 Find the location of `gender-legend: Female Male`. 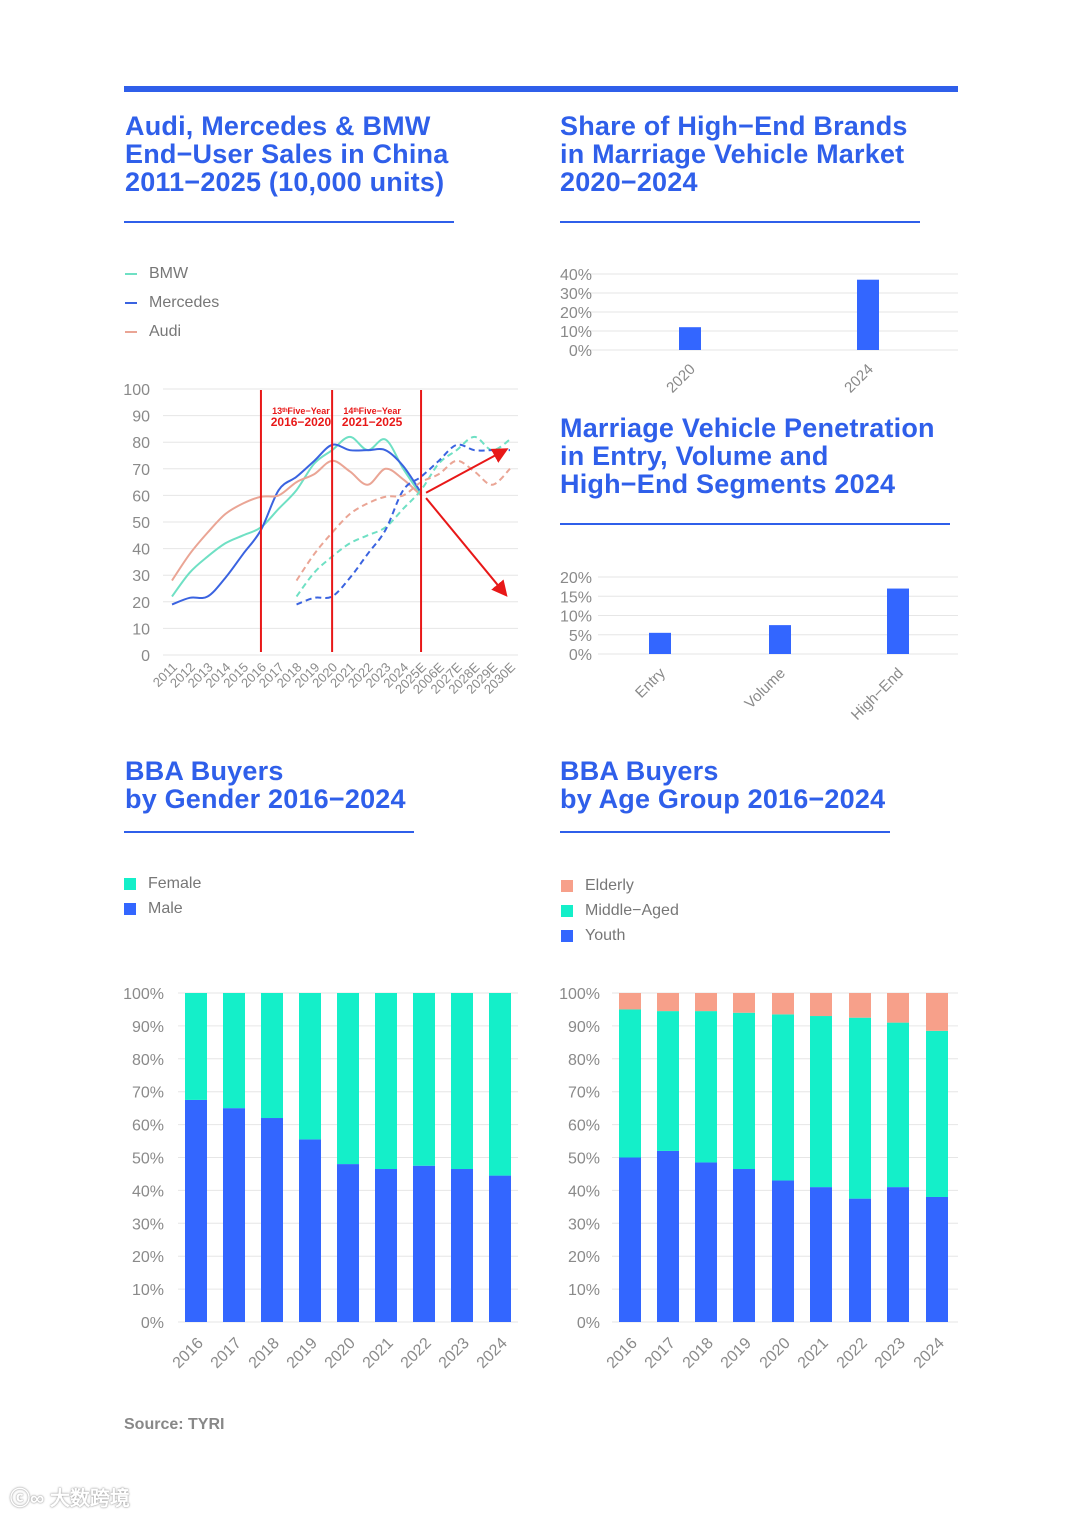

gender-legend: Female Male is located at coordinates (162, 896).